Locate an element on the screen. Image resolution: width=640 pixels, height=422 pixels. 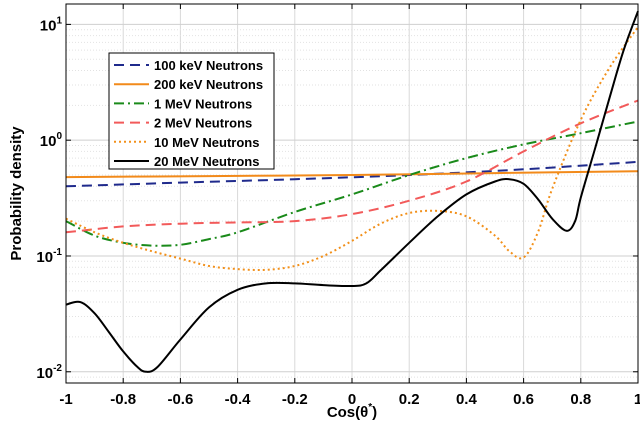
x-tick-label: -1 is located at coordinates (65, 399).